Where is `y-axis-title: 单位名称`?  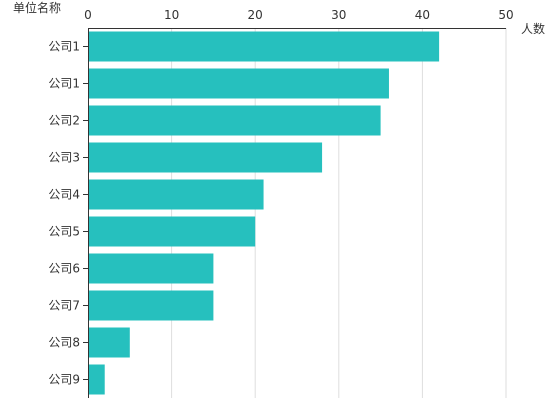
y-axis-title: 单位名称 is located at coordinates (37, 7).